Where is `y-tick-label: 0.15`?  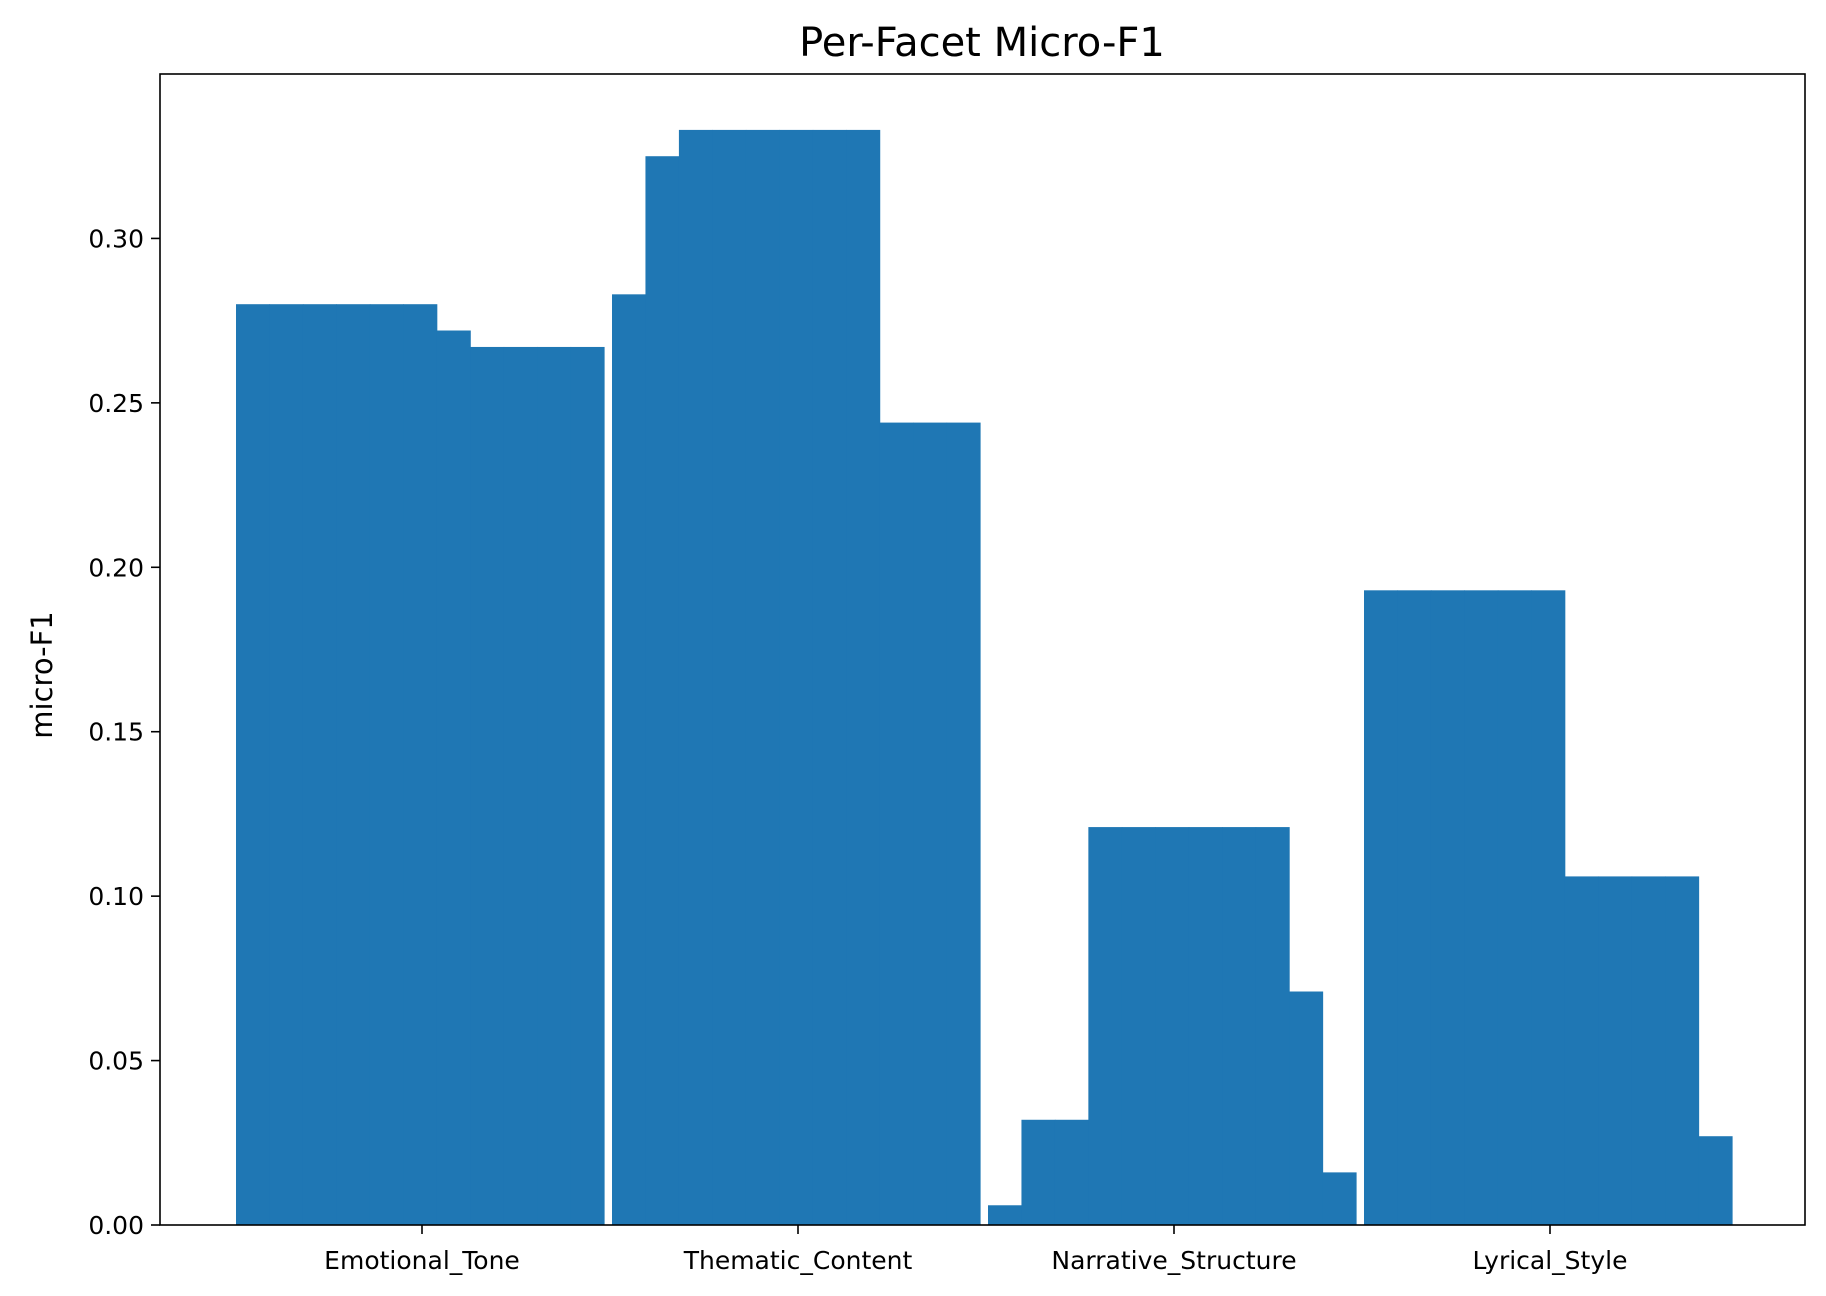
y-tick-label: 0.15 is located at coordinates (116, 732).